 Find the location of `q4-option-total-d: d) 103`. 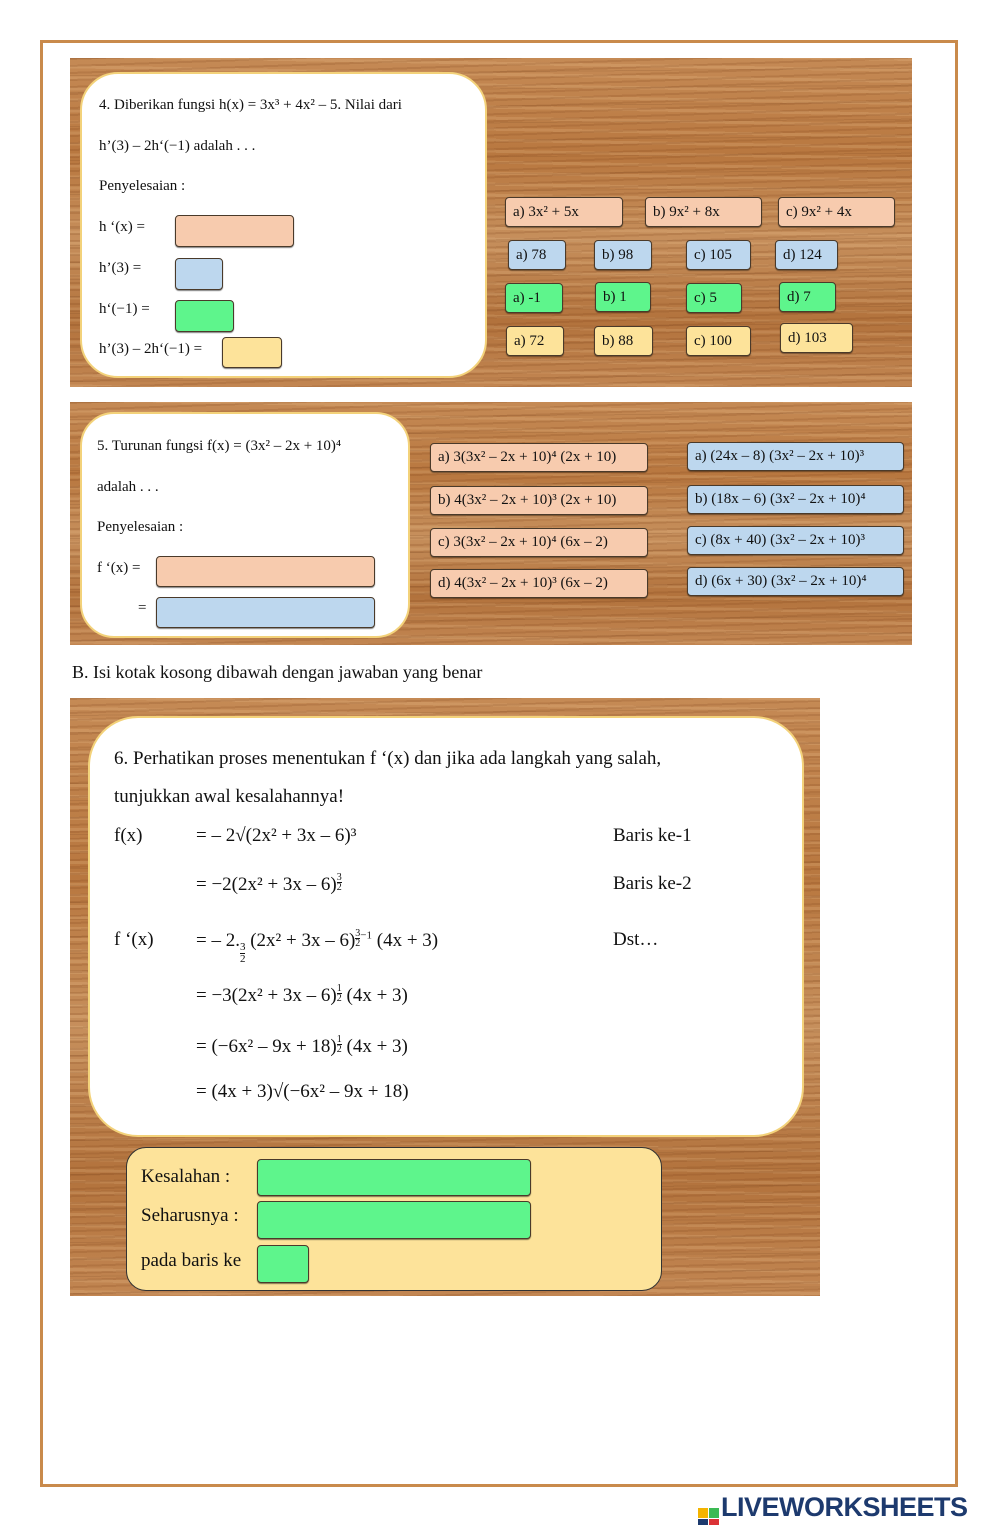

q4-option-total-d: d) 103 is located at coordinates (816, 338).